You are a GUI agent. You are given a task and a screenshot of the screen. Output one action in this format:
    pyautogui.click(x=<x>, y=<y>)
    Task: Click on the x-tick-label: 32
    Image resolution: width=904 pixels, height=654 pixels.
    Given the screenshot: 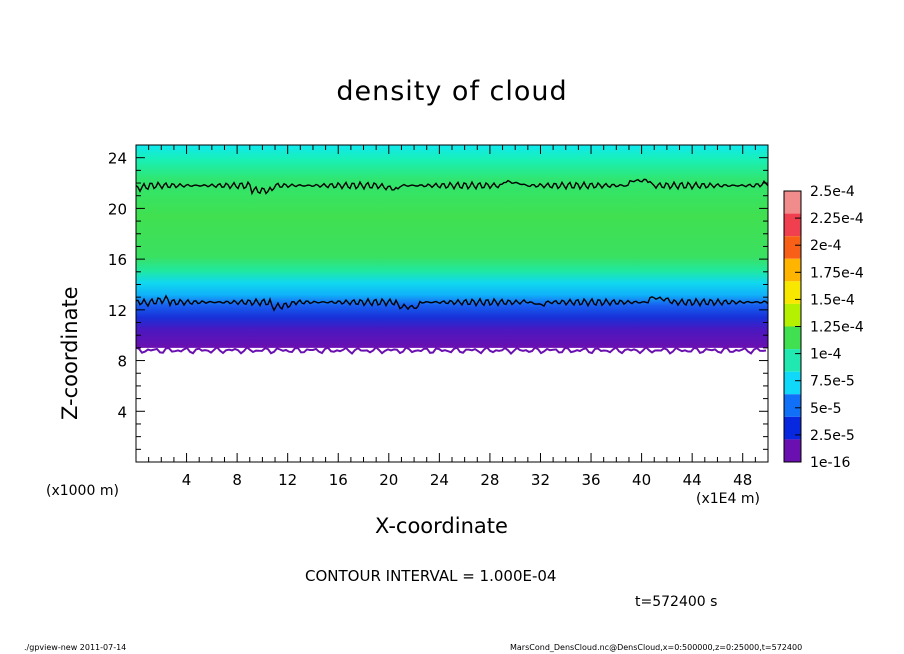 What is the action you would take?
    pyautogui.click(x=540, y=480)
    